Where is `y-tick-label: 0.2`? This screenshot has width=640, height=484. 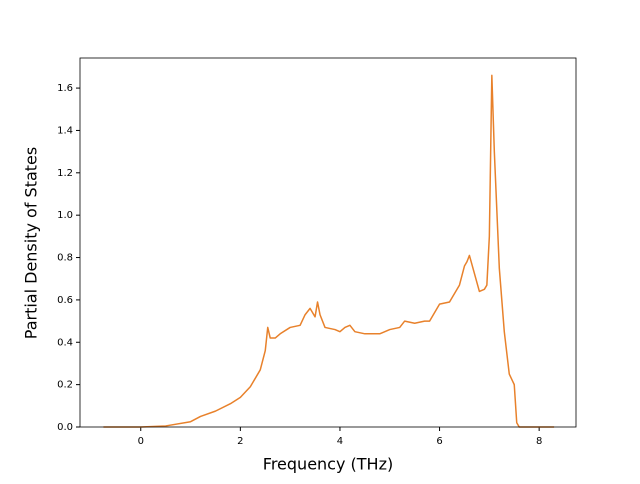
y-tick-label: 0.2 is located at coordinates (65, 385).